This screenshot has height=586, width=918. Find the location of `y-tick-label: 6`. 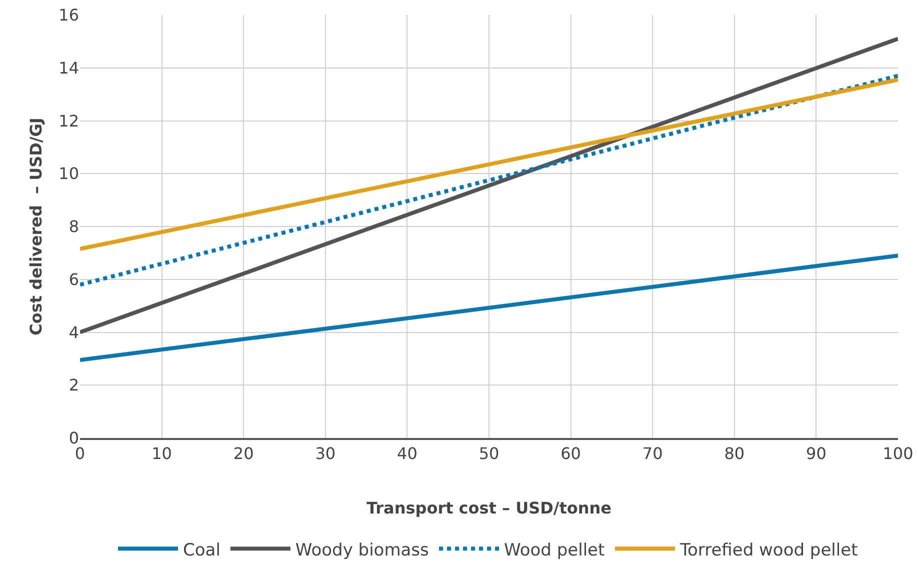

y-tick-label: 6 is located at coordinates (73, 279).